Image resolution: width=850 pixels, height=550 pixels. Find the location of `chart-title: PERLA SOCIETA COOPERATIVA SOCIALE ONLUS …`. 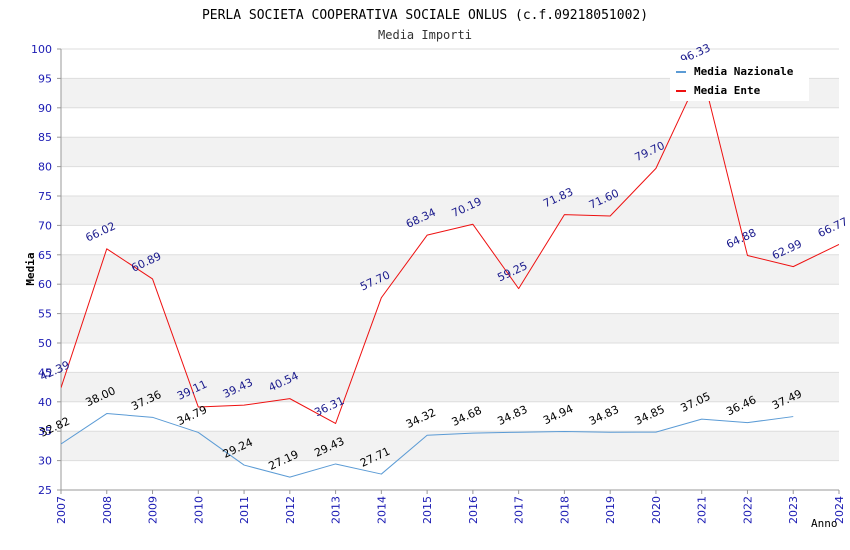

chart-title: PERLA SOCIETA COOPERATIVA SOCIALE ONLUS … is located at coordinates (425, 15).